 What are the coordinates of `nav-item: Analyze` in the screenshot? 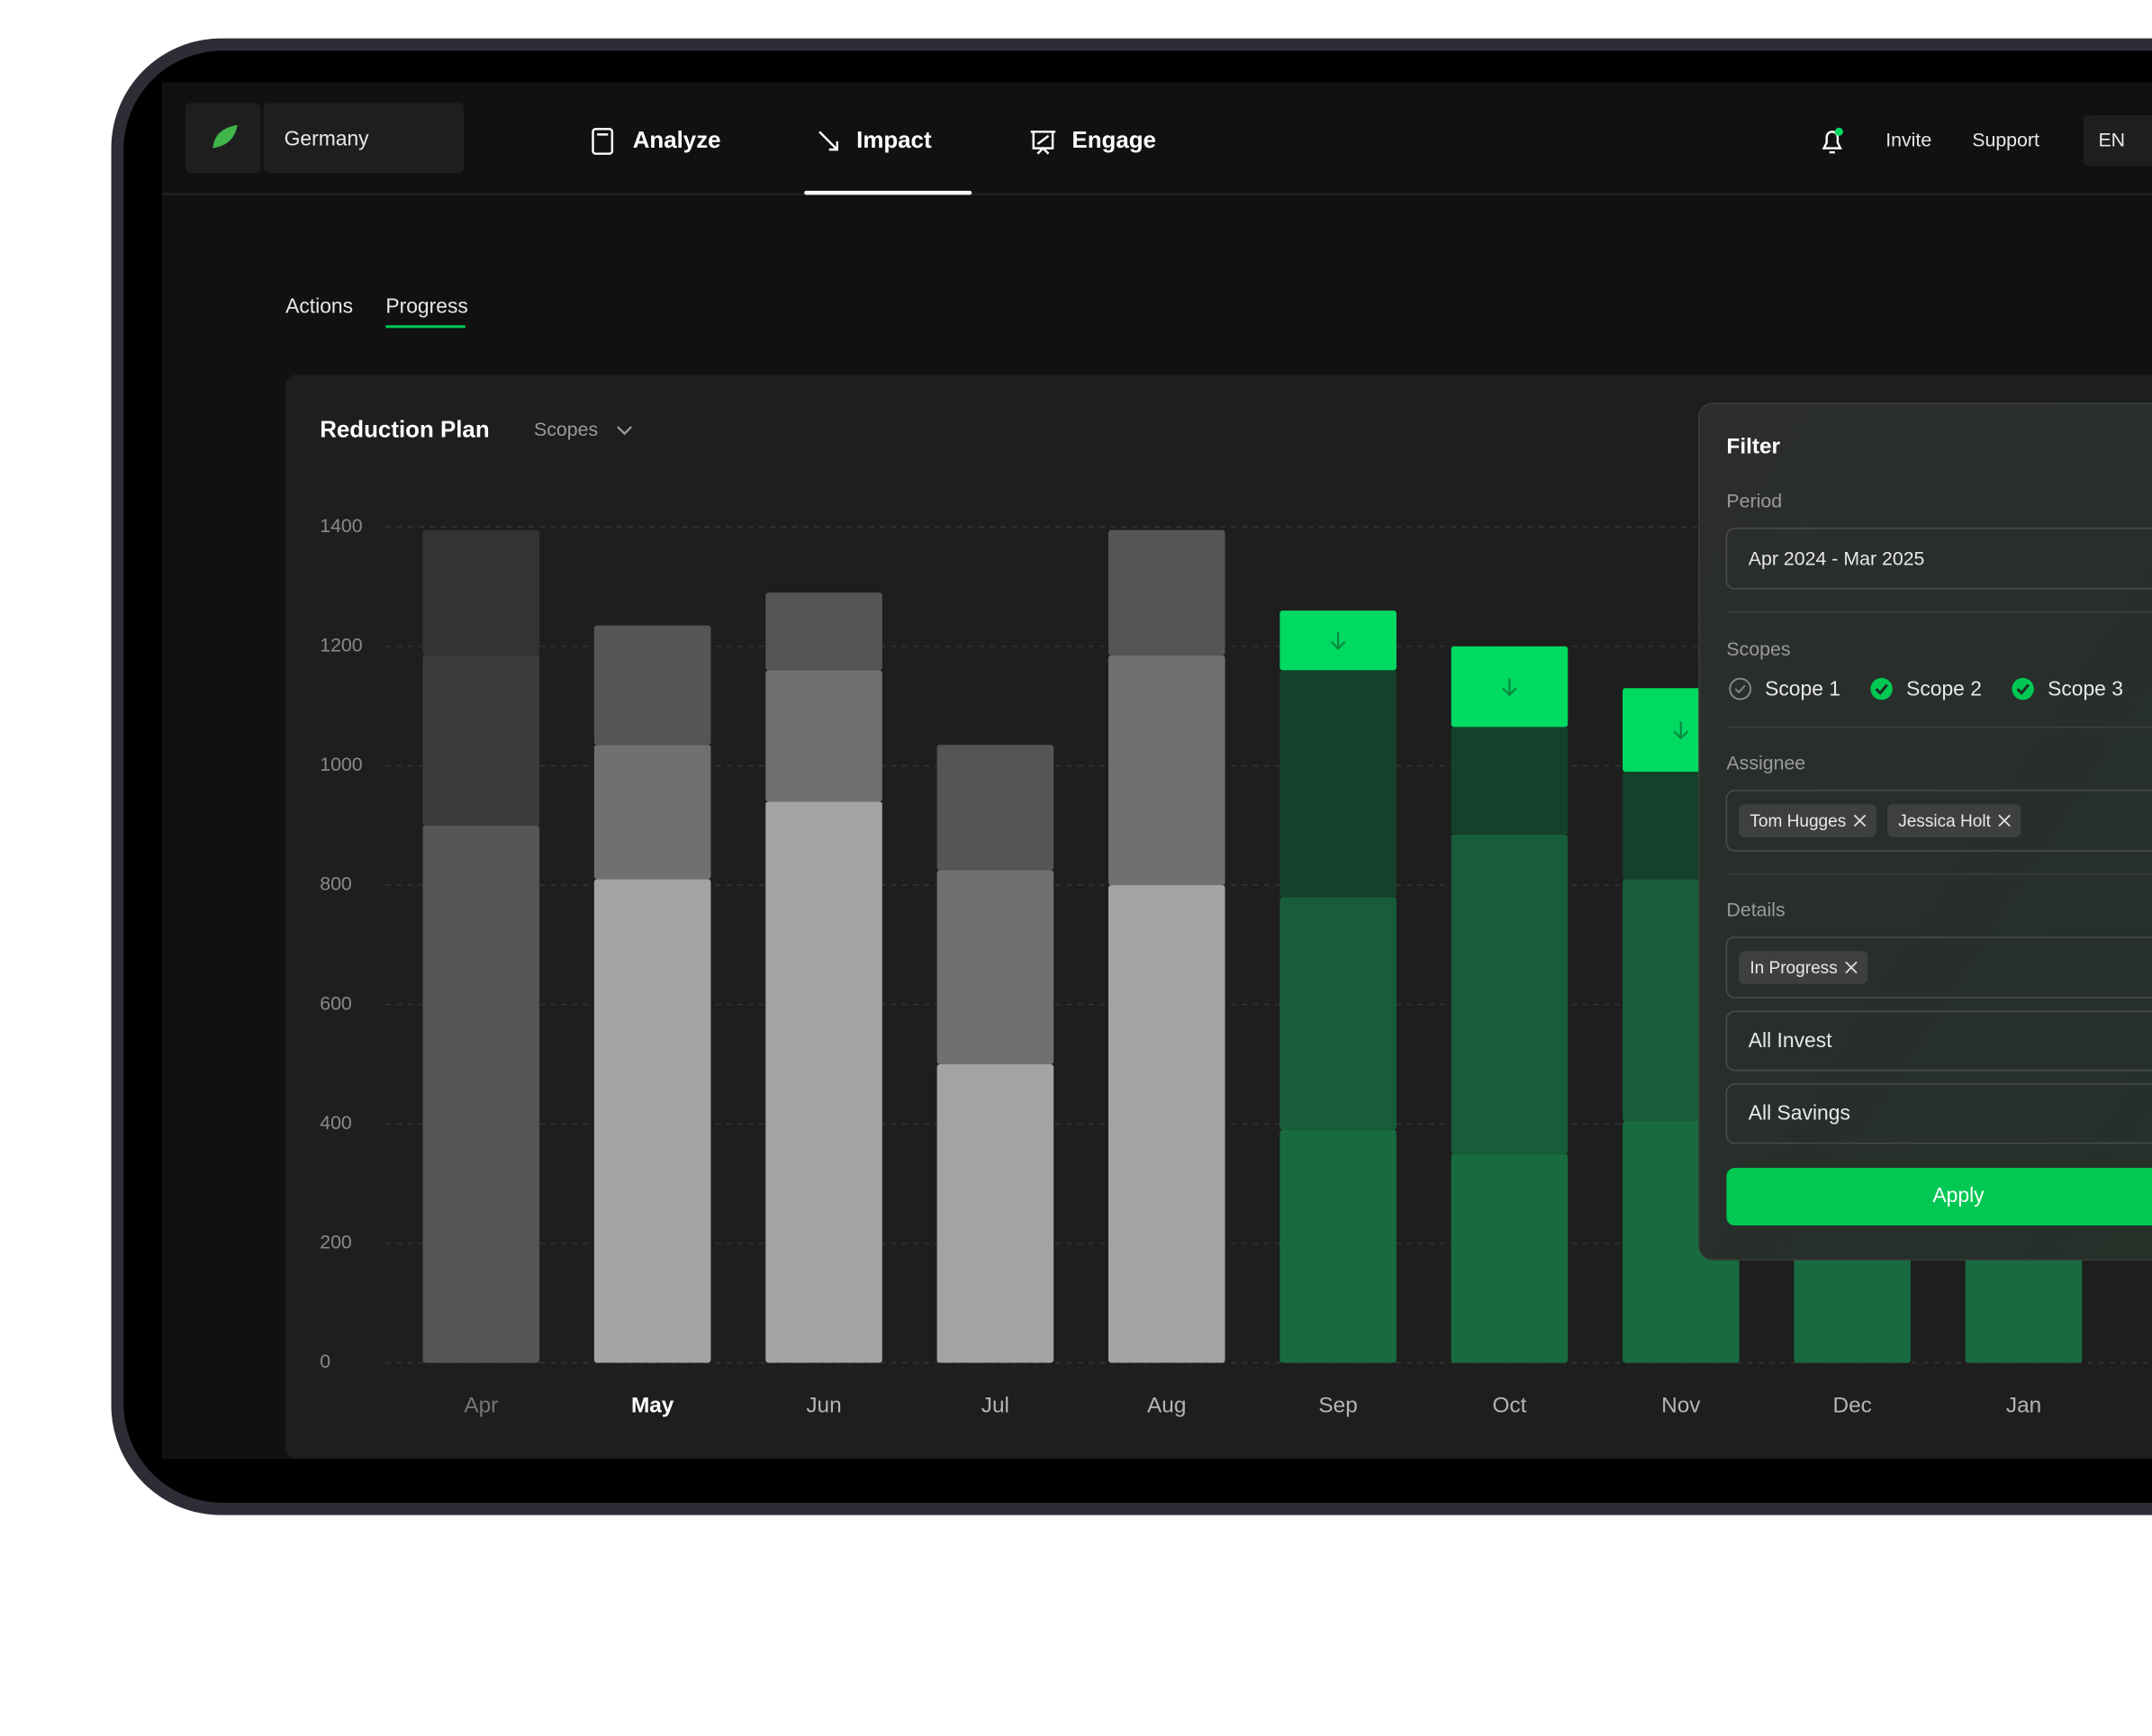 It's located at (677, 140).